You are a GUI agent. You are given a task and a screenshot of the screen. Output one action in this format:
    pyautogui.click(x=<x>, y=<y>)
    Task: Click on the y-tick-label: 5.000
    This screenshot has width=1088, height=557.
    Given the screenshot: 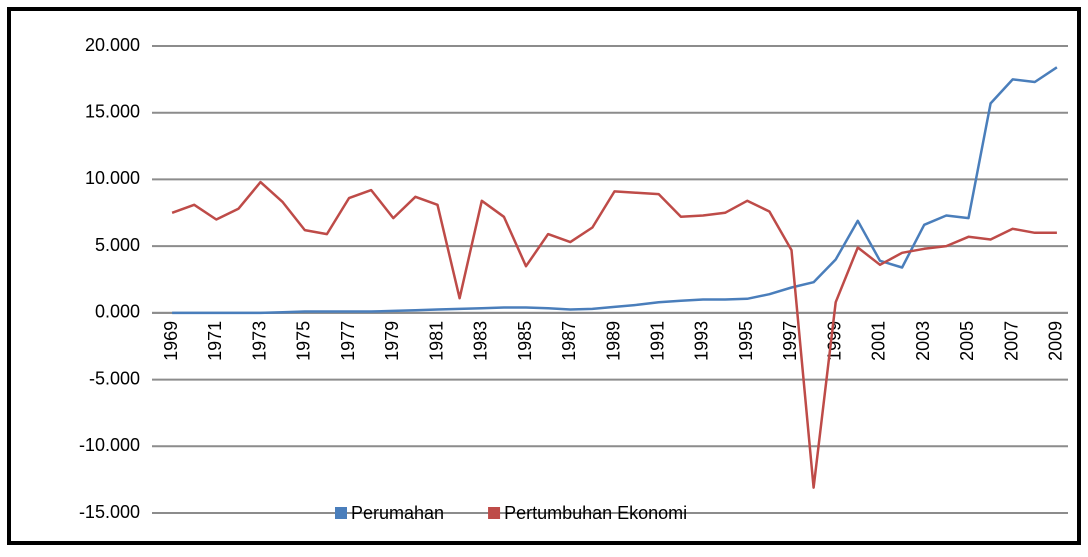 What is the action you would take?
    pyautogui.click(x=117, y=245)
    